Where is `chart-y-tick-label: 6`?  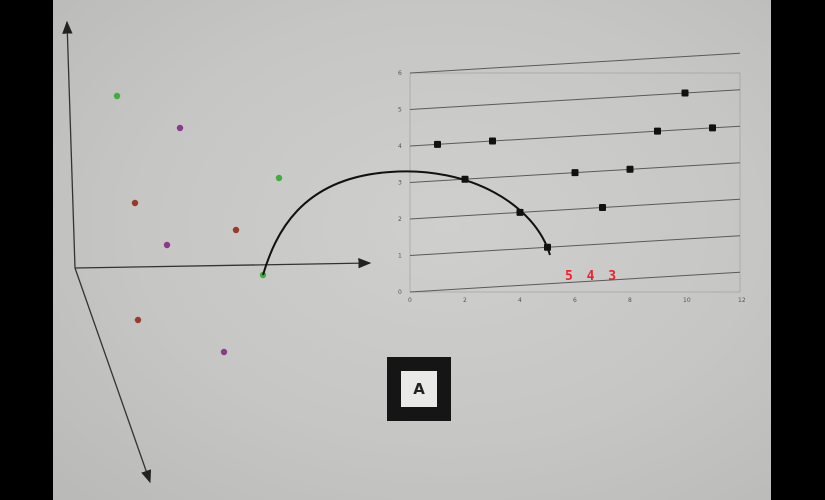
chart-y-tick-label: 6 is located at coordinates (400, 73).